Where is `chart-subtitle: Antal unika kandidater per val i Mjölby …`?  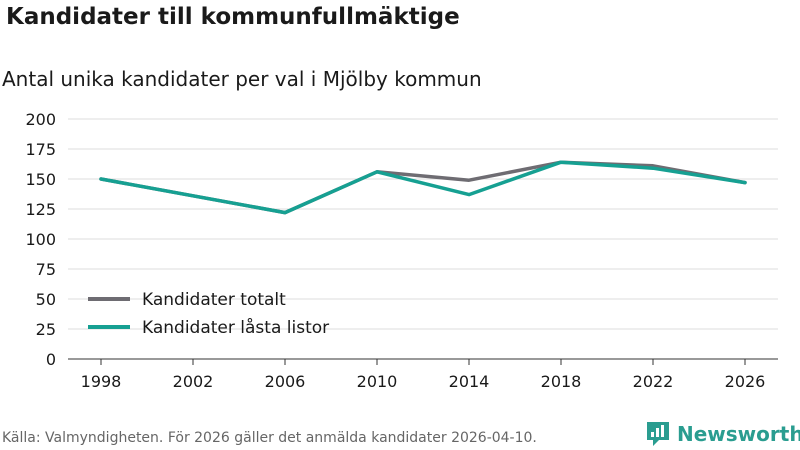 chart-subtitle: Antal unika kandidater per val i Mjölby … is located at coordinates (242, 79).